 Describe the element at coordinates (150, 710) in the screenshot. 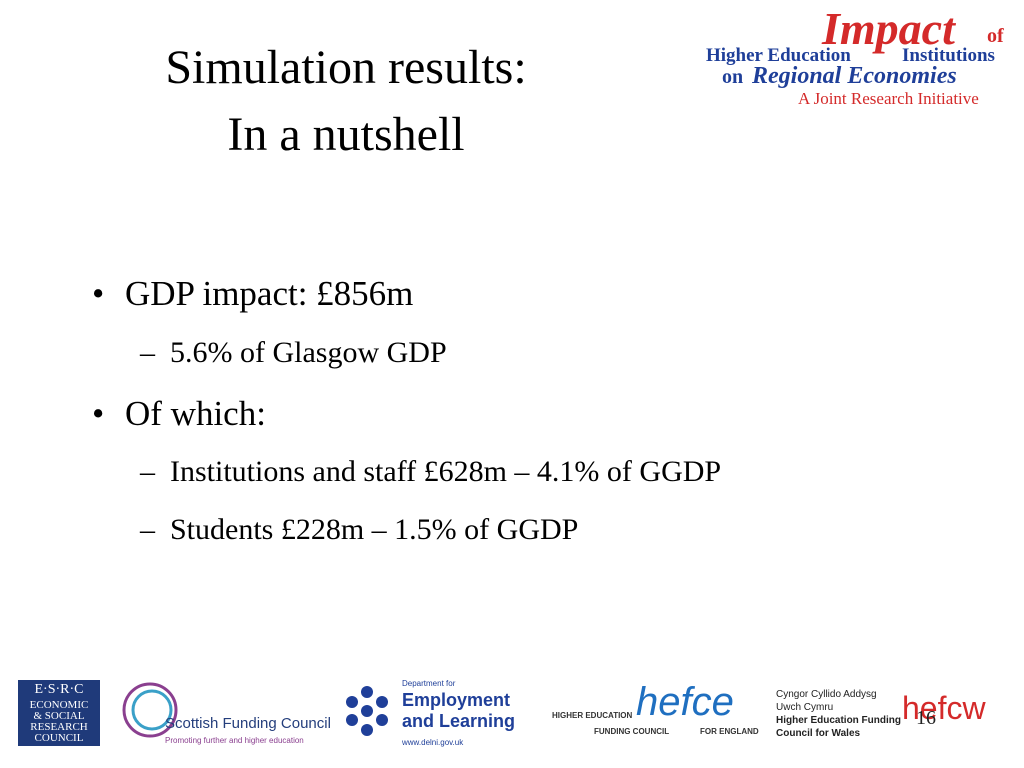

I see `sfc-icon` at that location.